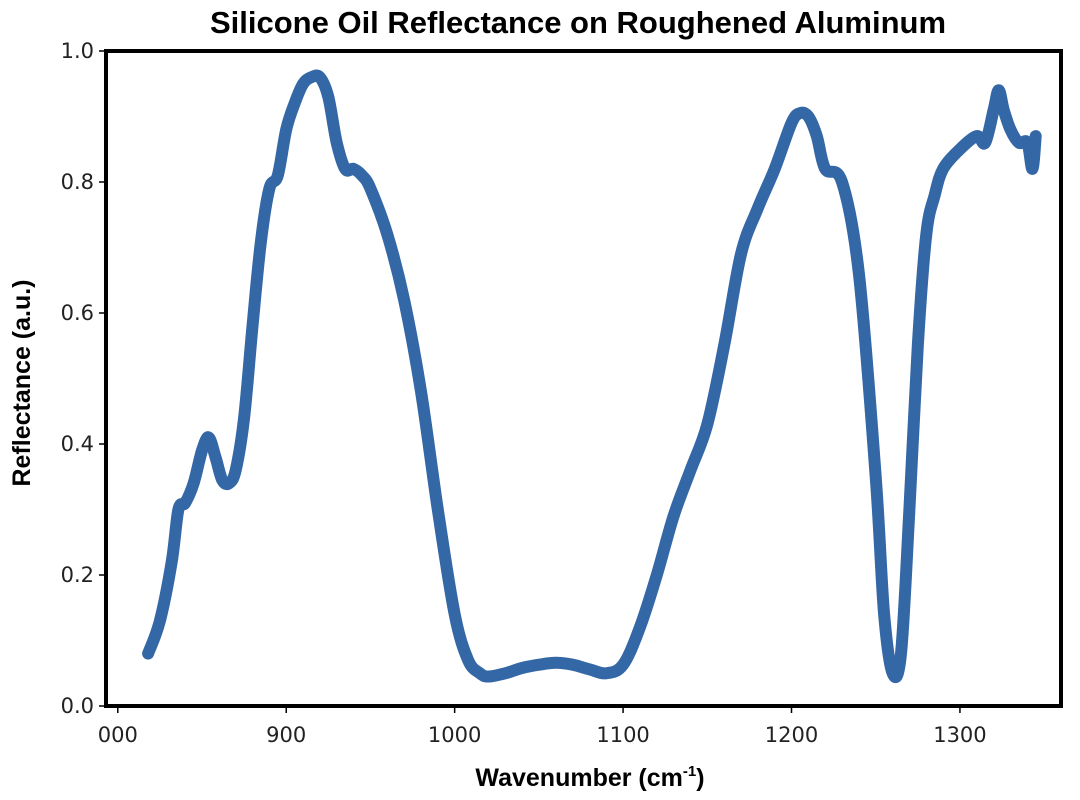  What do you see at coordinates (542, 726) in the screenshot?
I see `x-axis-ticks: 000 900 1000 1100 1200 1300` at bounding box center [542, 726].